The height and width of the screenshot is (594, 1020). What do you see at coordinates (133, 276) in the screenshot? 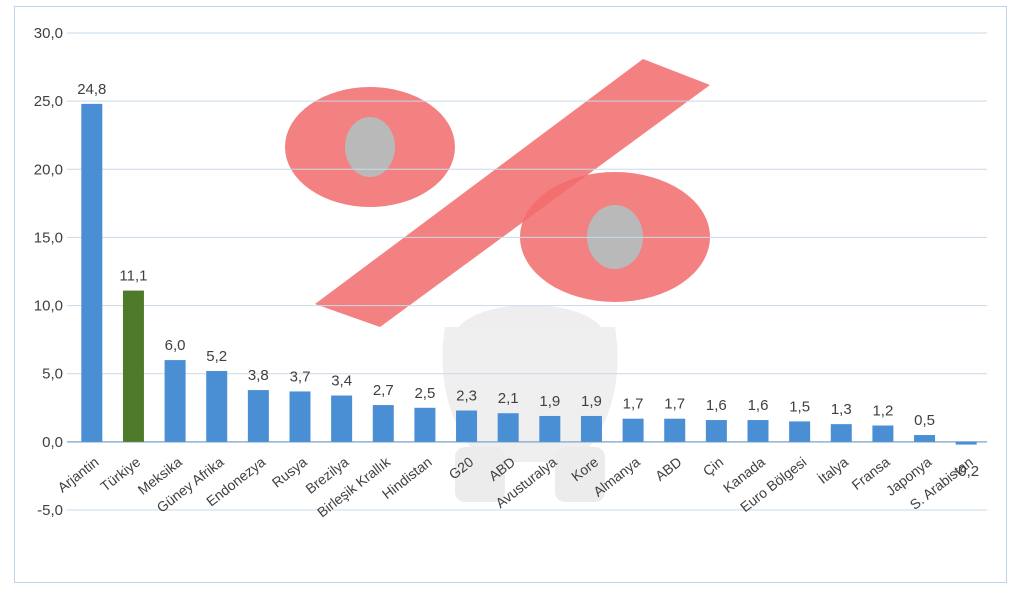
I see `data-label: 11,1` at bounding box center [133, 276].